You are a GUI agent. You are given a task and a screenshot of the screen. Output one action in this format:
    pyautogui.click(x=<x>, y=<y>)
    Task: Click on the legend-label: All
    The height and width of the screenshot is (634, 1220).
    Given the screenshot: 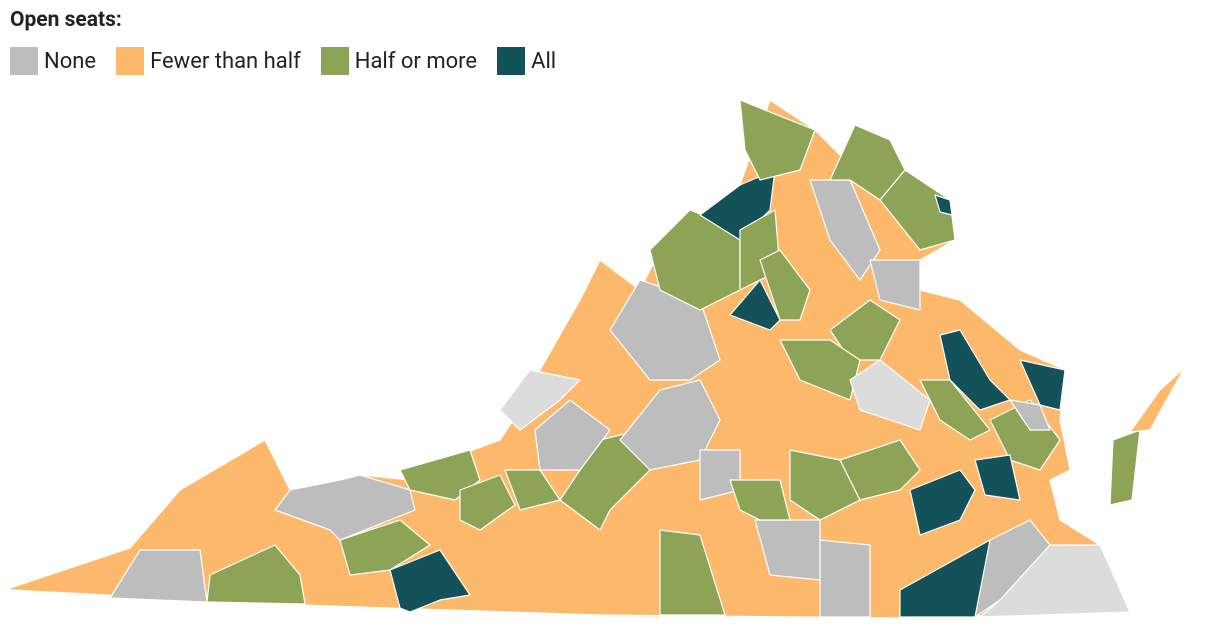 What is the action you would take?
    pyautogui.click(x=544, y=61)
    